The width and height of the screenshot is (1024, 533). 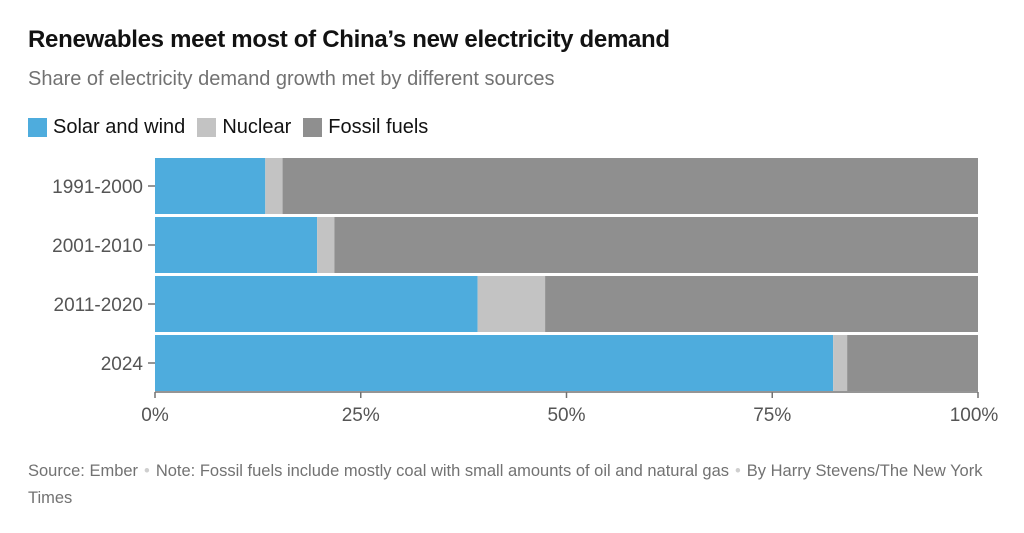 I want to click on legend-label-fossil: Fossil fuels, so click(x=378, y=127).